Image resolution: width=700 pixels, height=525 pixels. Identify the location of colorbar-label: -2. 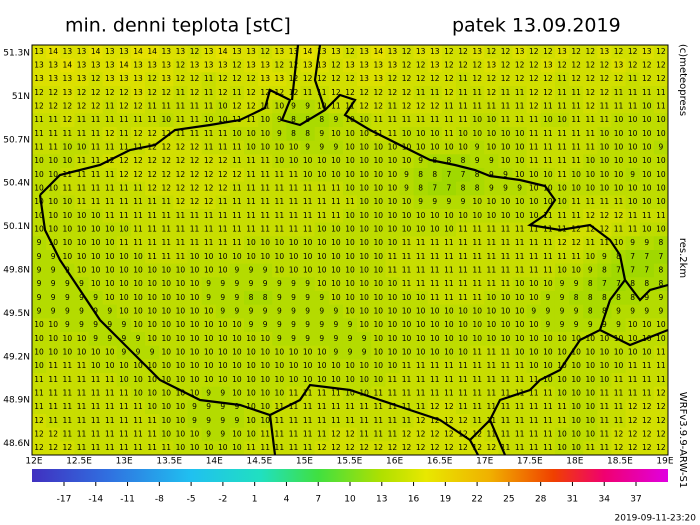
(222, 500).